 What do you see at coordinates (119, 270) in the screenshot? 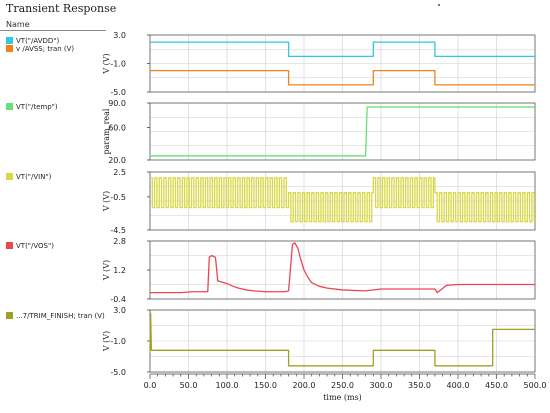
I see `y-tick-label: 1.2` at bounding box center [119, 270].